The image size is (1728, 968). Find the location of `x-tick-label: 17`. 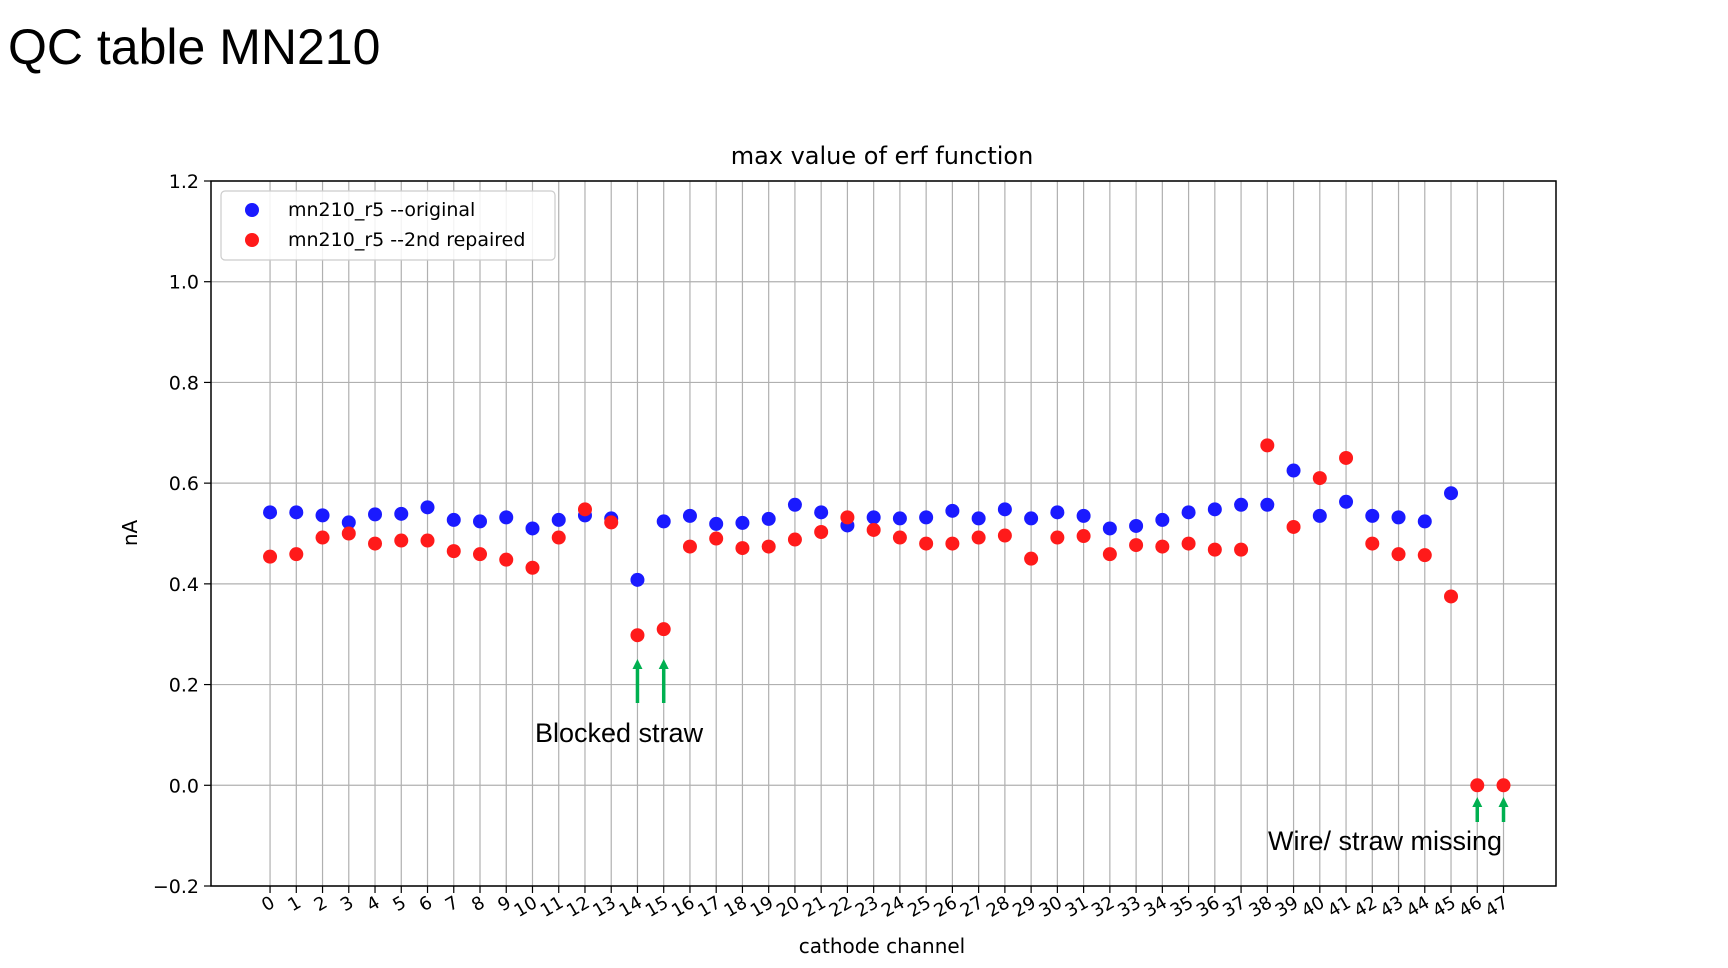

x-tick-label: 17 is located at coordinates (709, 907).